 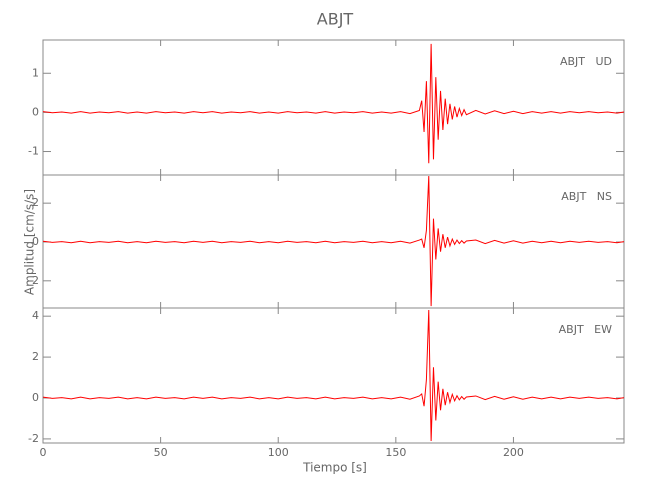 I want to click on channel-label: ABJT NS, so click(x=586, y=196).